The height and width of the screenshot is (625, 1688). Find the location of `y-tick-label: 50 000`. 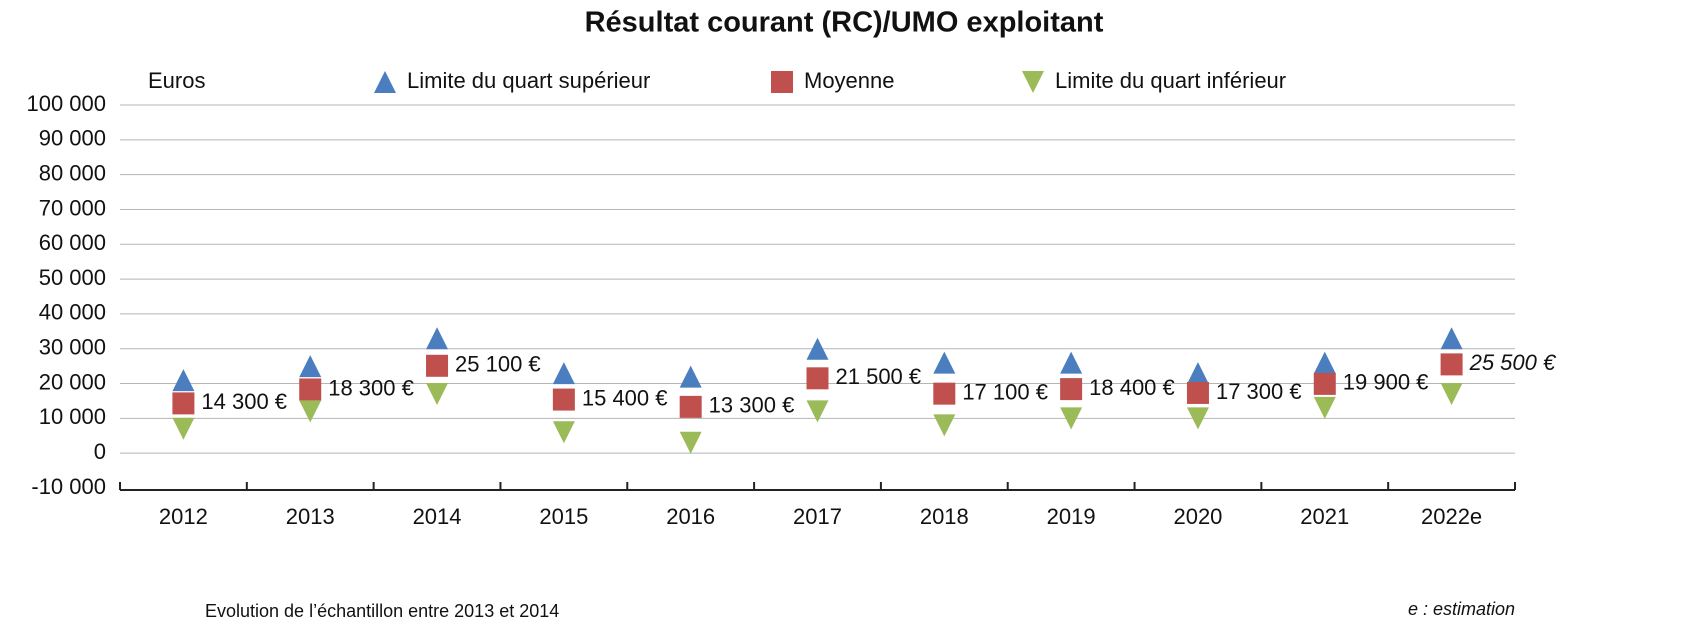

y-tick-label: 50 000 is located at coordinates (72, 277).